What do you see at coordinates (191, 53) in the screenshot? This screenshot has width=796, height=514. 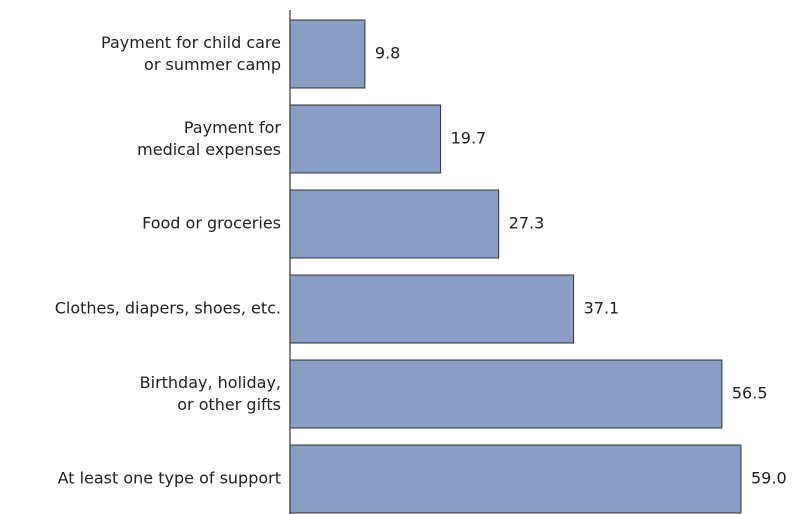 I see `category-label: Payment for child care or summer camp` at bounding box center [191, 53].